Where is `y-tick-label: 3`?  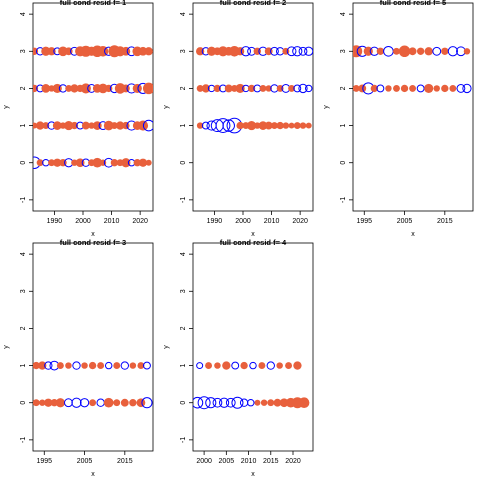 y-tick-label: 3 is located at coordinates (343, 51).